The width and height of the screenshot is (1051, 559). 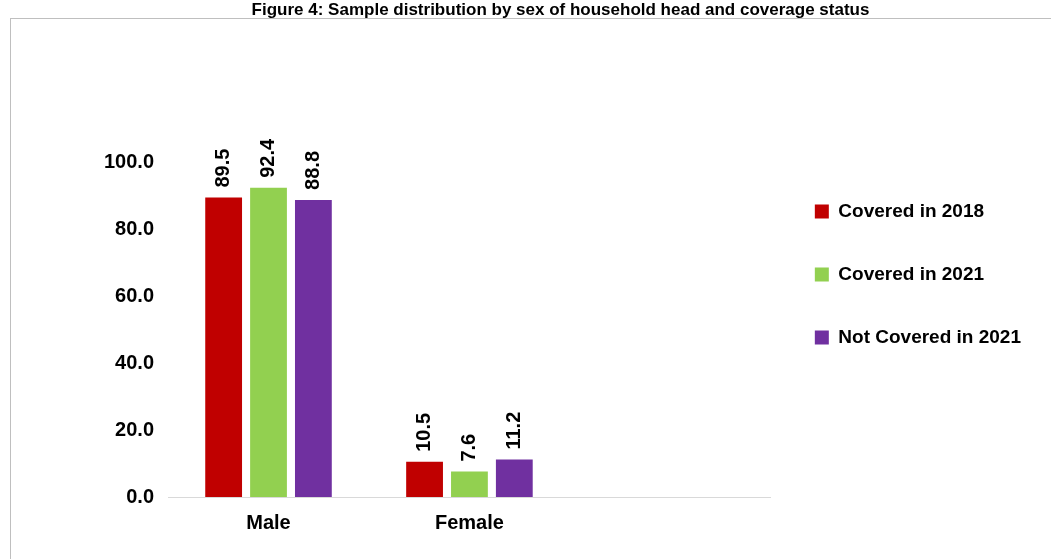 I want to click on data-label: 11.2, so click(x=512, y=430).